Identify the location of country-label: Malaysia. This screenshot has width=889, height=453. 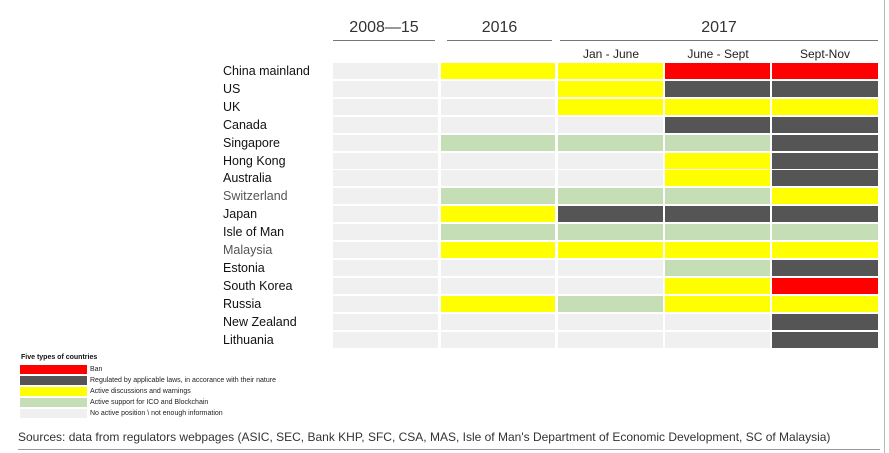
(248, 250).